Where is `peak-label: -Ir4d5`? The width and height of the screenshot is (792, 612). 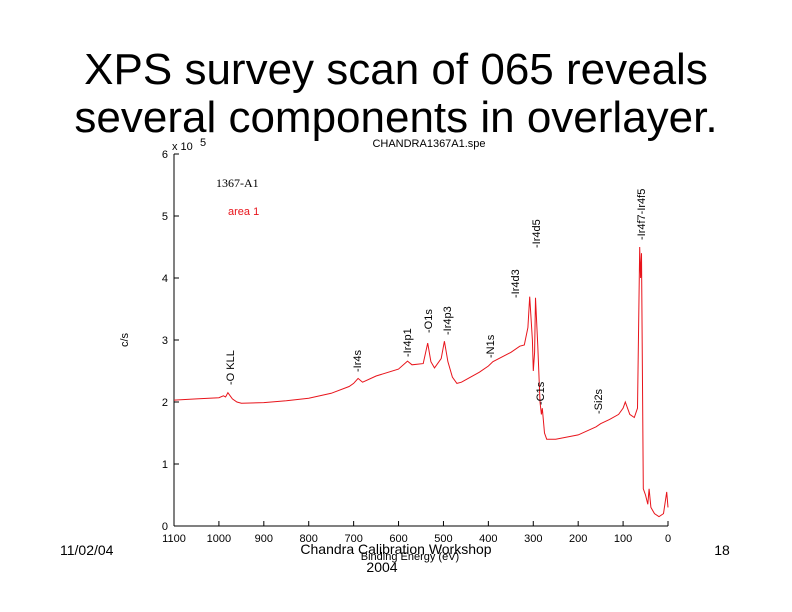
peak-label: -Ir4d5 is located at coordinates (537, 233).